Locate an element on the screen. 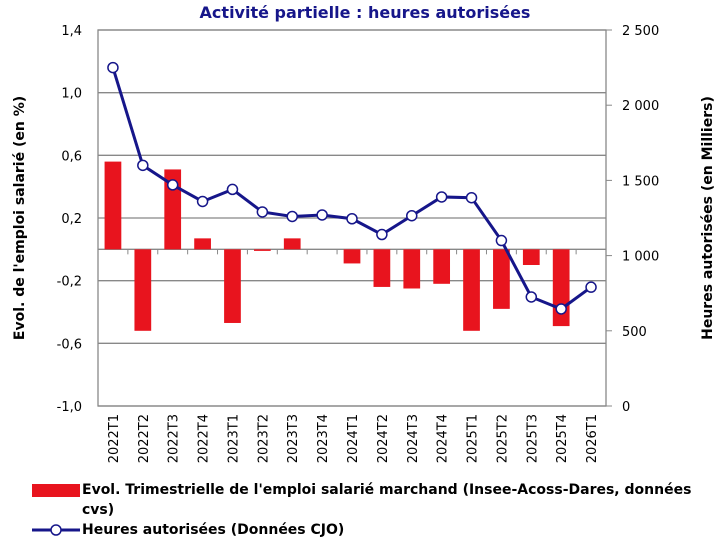 The height and width of the screenshot is (545, 724). x-tick-label: 2025T3 is located at coordinates (532, 438).